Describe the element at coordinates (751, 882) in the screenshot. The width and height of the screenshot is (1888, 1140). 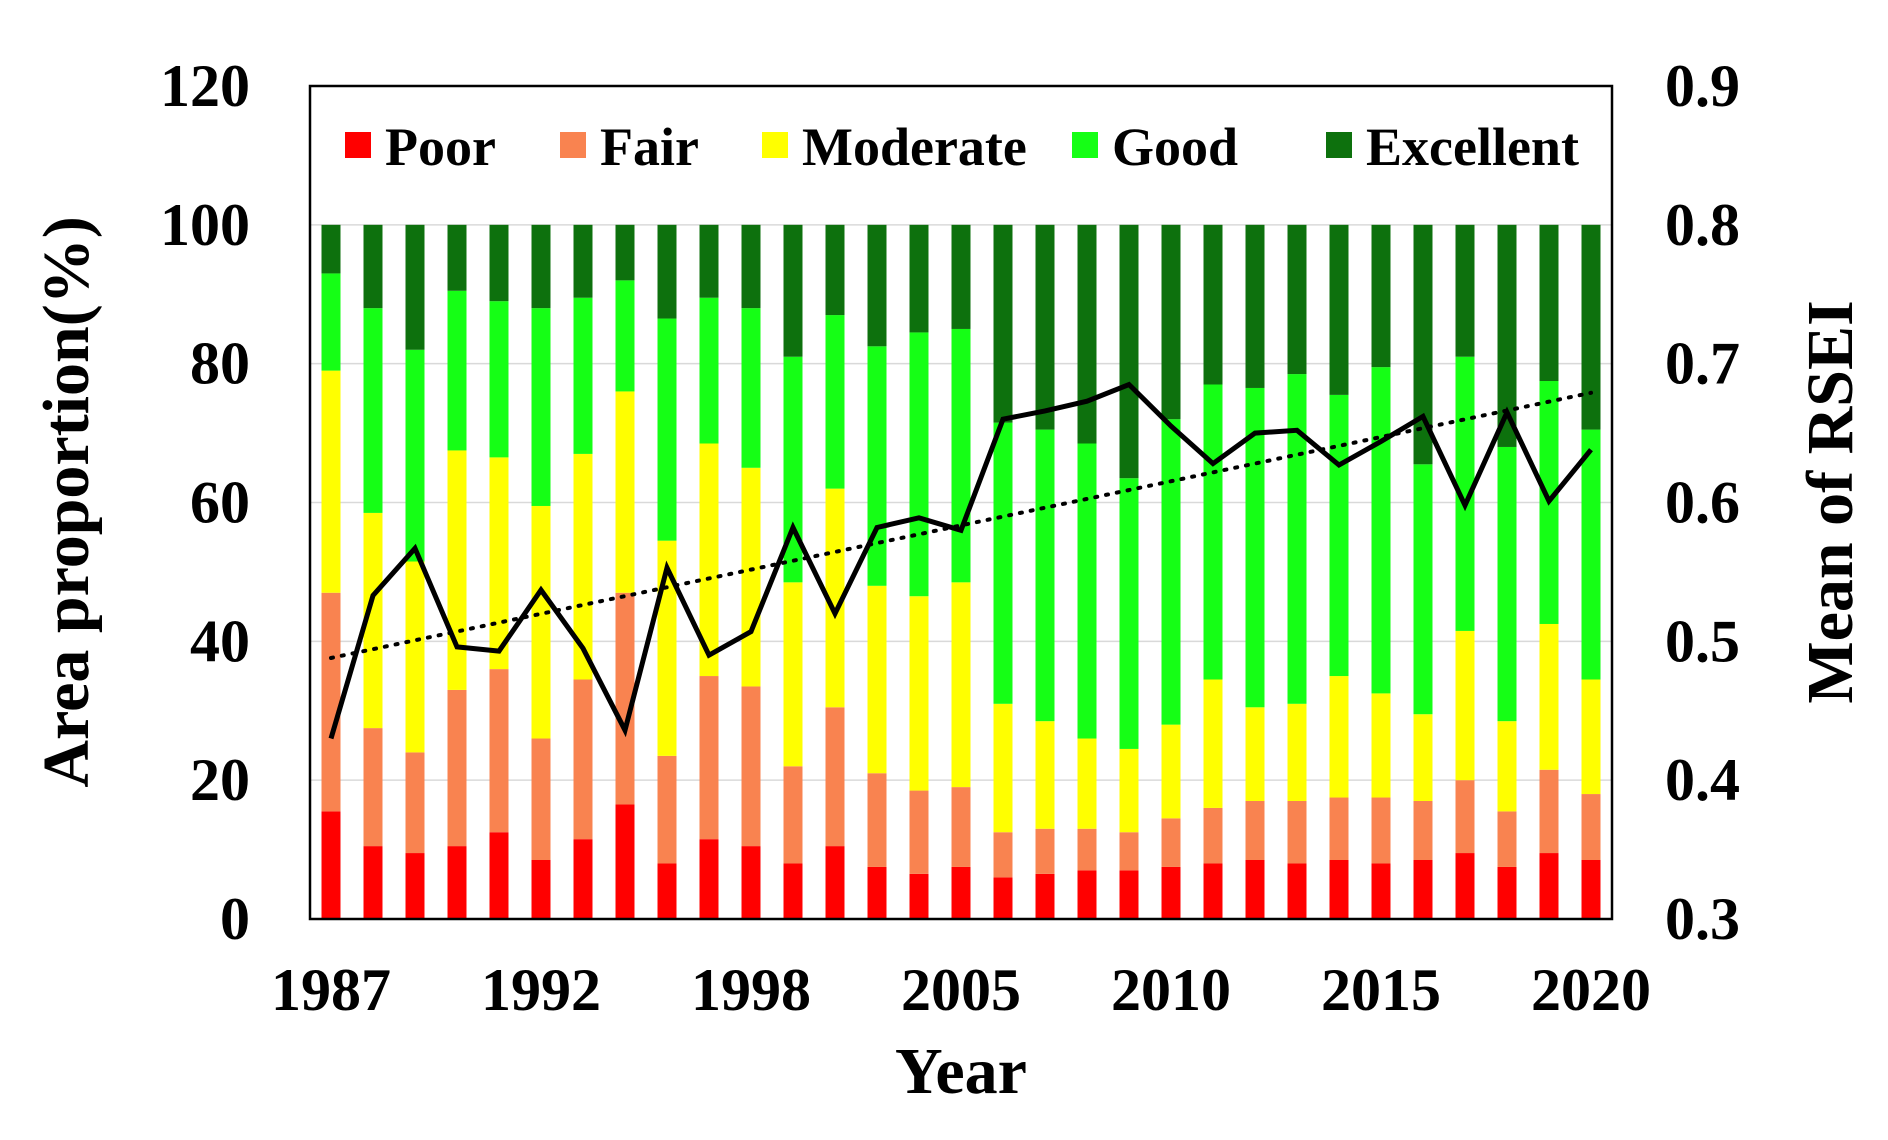
I see `bar-poor-1998` at that location.